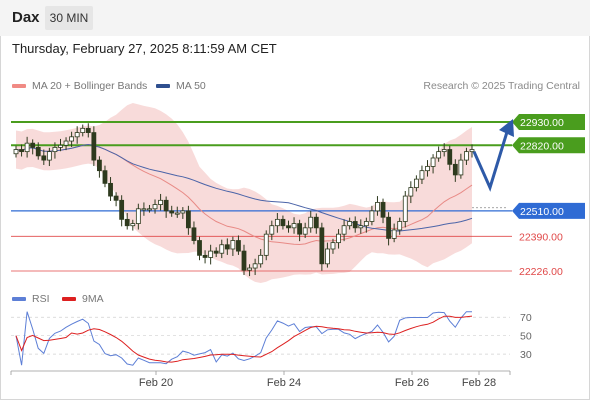  What do you see at coordinates (542, 146) in the screenshot?
I see `level-label-22820.00: 22820.00` at bounding box center [542, 146].